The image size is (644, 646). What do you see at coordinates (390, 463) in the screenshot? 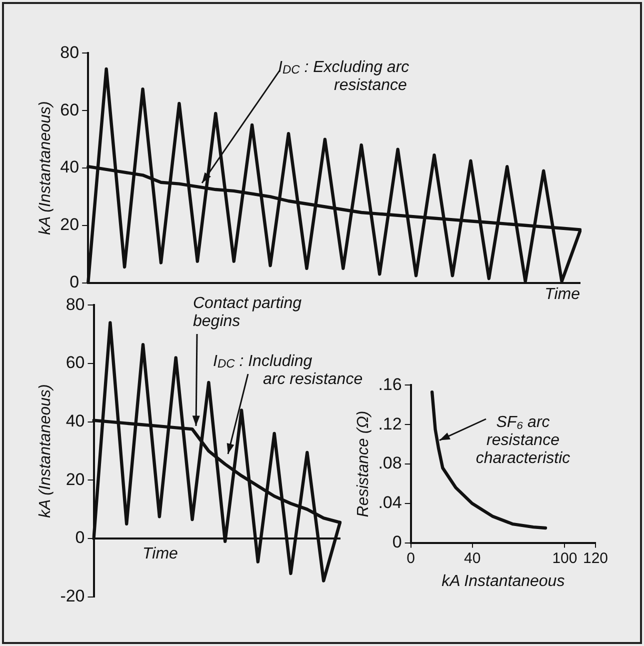
I see `y-tick-label: .08` at bounding box center [390, 463].